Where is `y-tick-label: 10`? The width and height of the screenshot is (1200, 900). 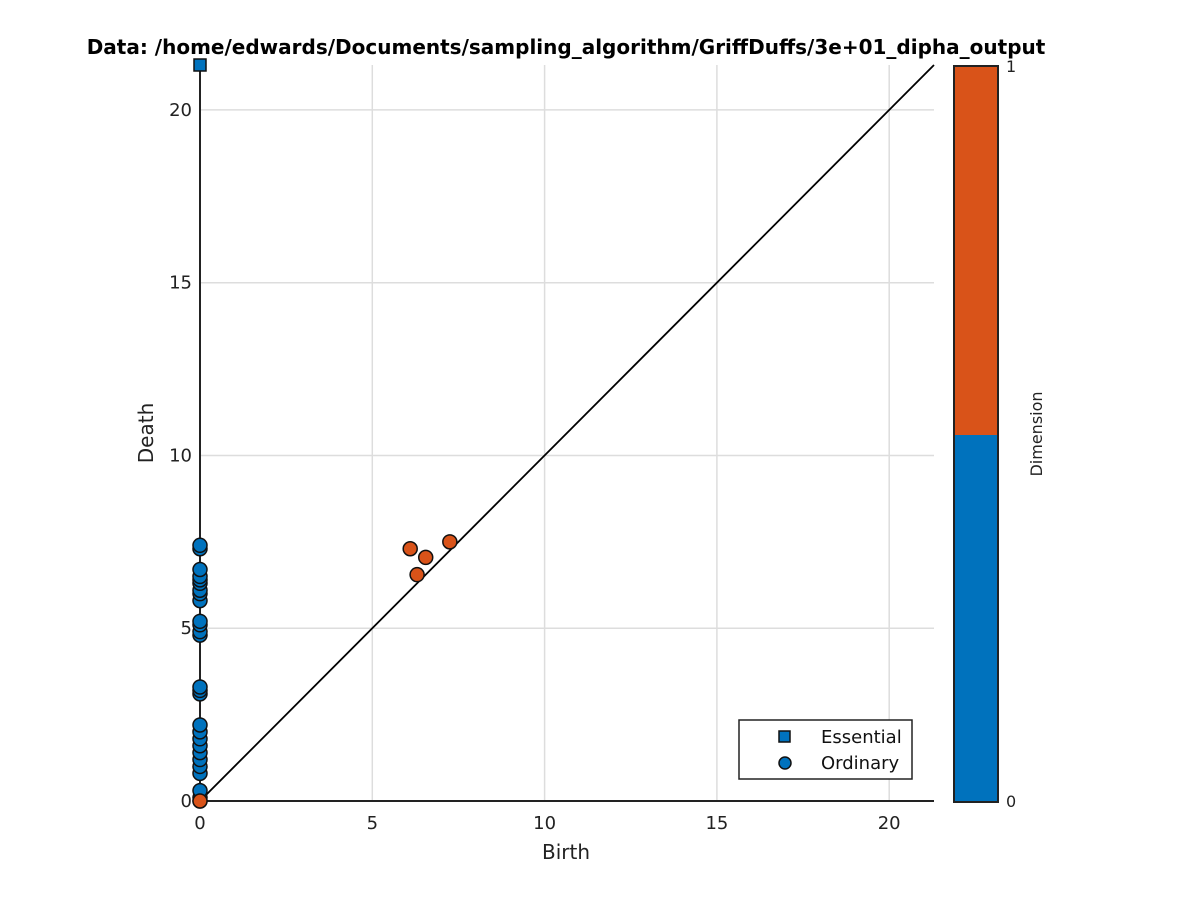
y-tick-label: 10 is located at coordinates (180, 455).